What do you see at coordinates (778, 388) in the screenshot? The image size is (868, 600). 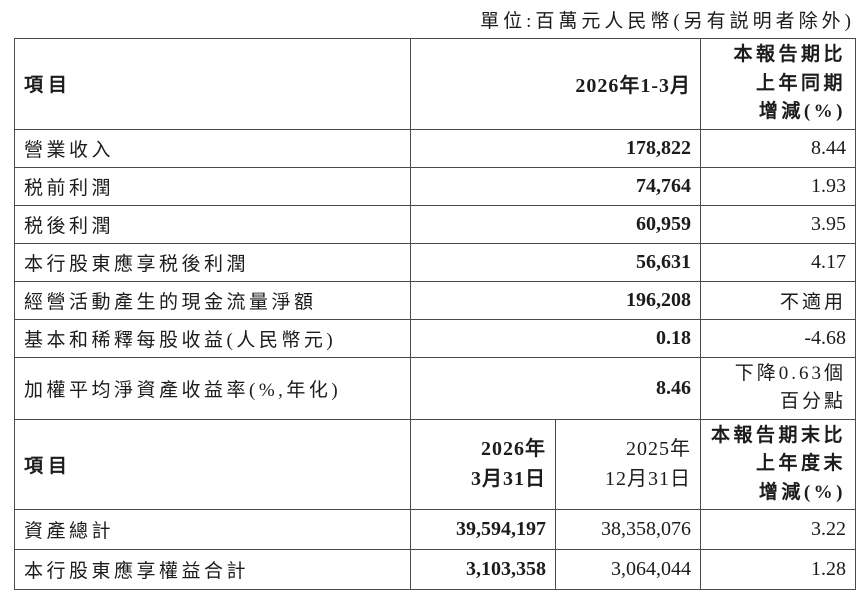 I see `row-change: 下降0.63個 百分點` at bounding box center [778, 388].